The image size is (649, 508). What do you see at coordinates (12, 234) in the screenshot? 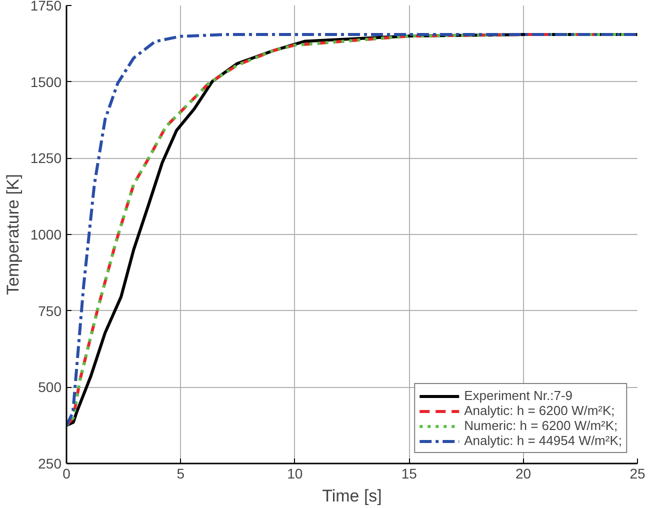
I see `y-axis-title: Temperature [K]` at bounding box center [12, 234].